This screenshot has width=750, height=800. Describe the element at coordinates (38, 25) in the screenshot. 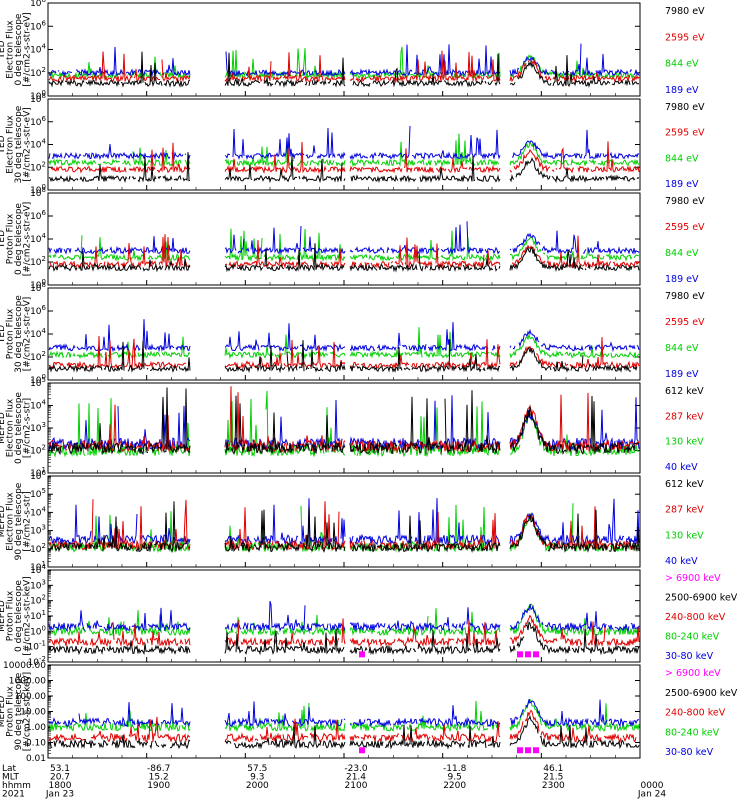

I see `y-tick-label: 10⁶` at that location.